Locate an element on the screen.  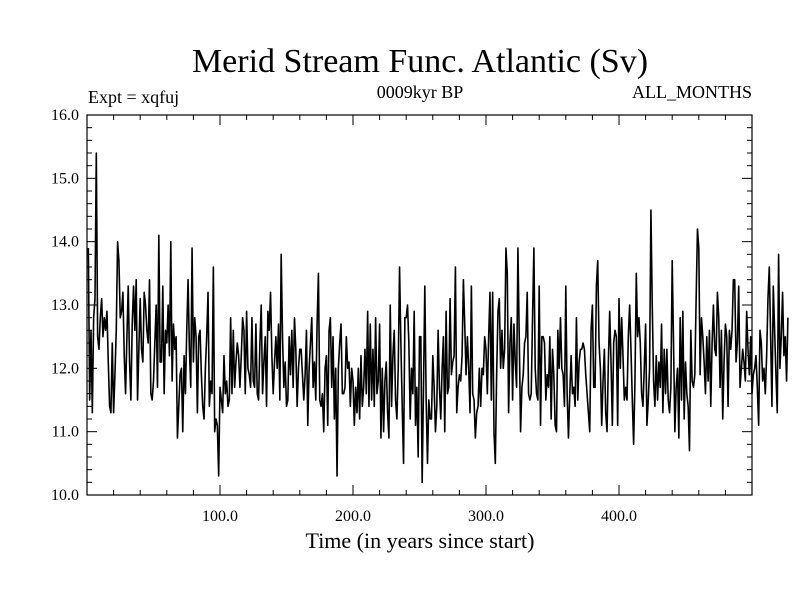
x-axis-label: Time (in years since start) is located at coordinates (420, 540).